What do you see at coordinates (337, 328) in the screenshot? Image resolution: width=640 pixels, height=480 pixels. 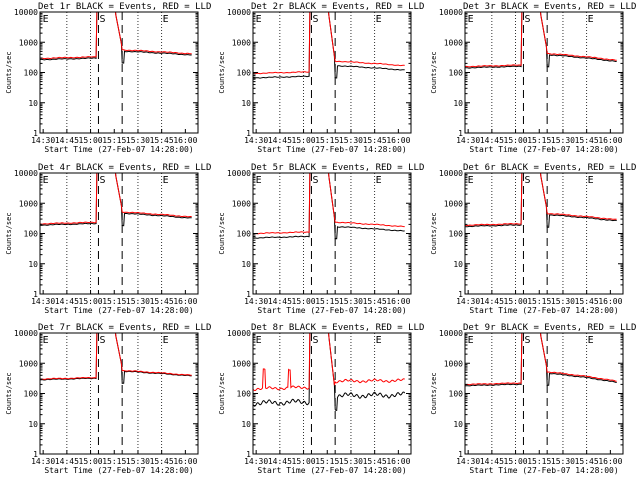 I see `panel-title: Det 8r BLACK = Events, RED = LLD` at bounding box center [337, 328].